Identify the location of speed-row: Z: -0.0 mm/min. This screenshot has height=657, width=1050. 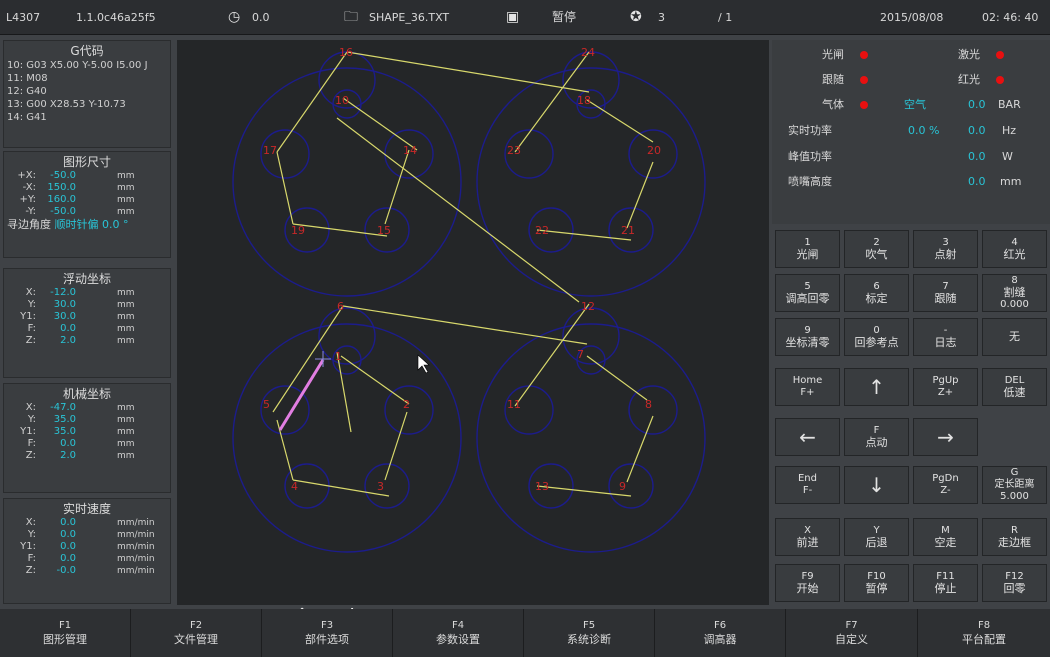
(90, 570).